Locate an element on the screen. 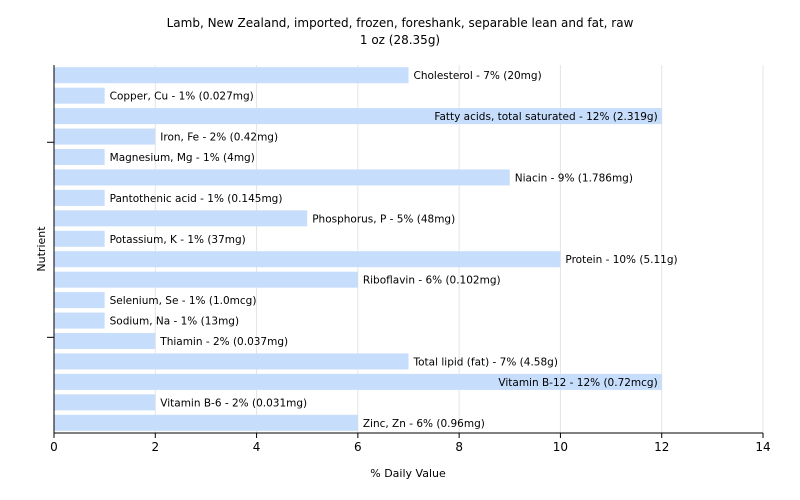 This screenshot has width=800, height=500. bar-label: Vitamin B-6 - 2% (0.031mg) is located at coordinates (233, 403).